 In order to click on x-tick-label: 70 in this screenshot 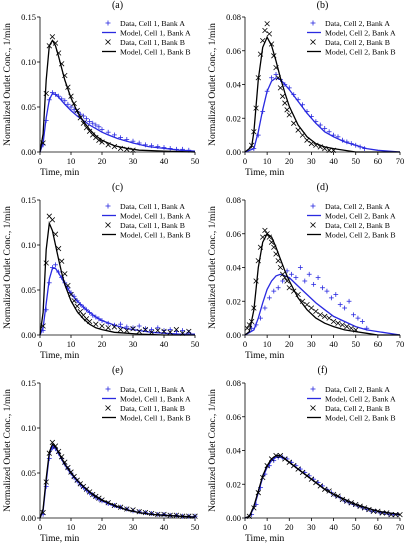, I will do `click(400, 344)`.